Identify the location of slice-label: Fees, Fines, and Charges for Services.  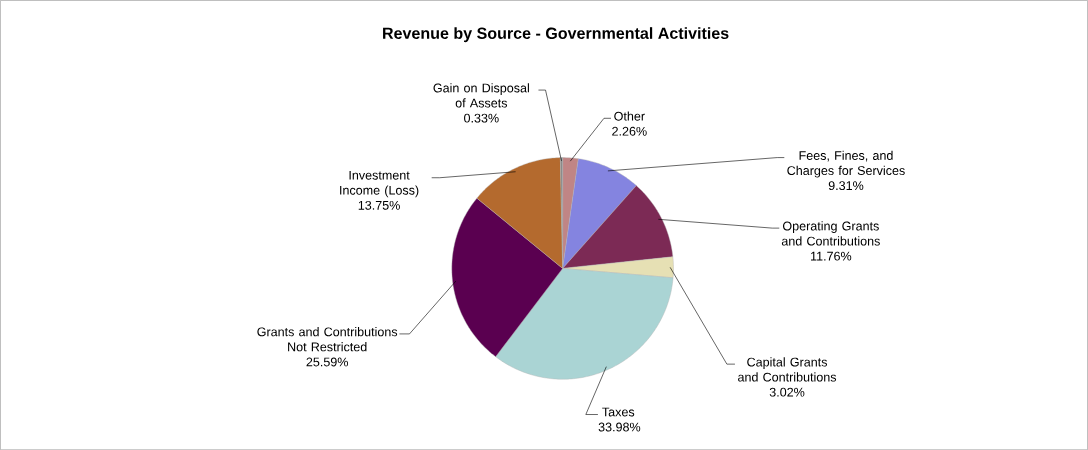
(846, 164).